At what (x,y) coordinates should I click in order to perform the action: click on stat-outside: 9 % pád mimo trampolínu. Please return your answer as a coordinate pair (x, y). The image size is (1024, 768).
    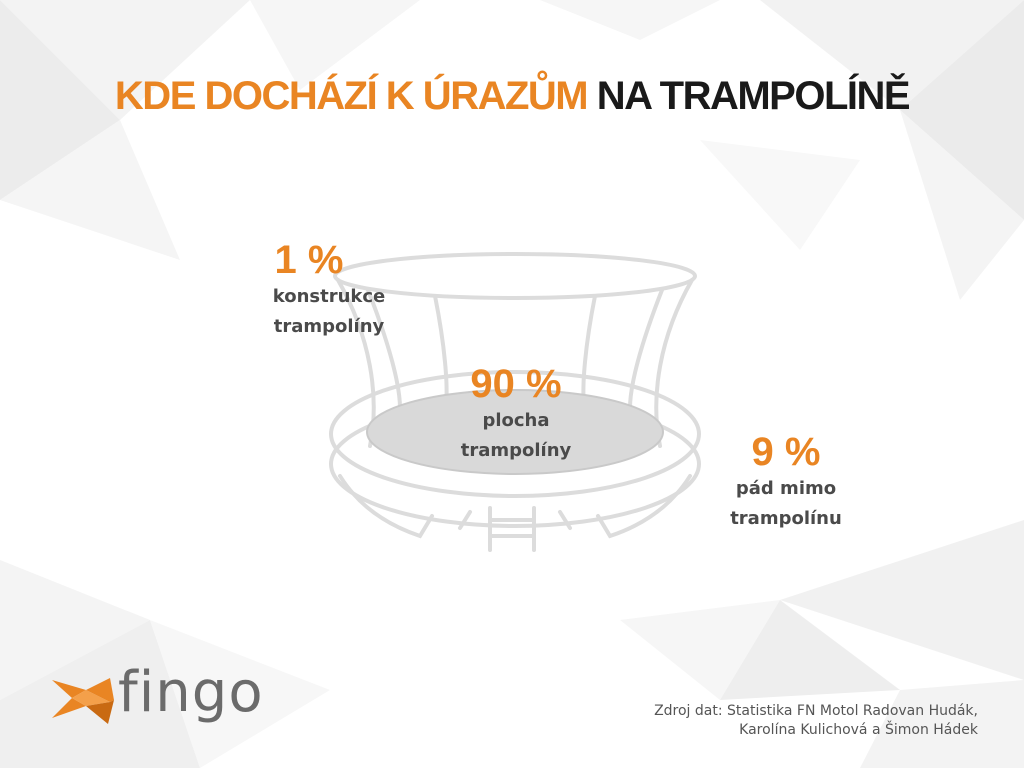
    Looking at the image, I should click on (786, 482).